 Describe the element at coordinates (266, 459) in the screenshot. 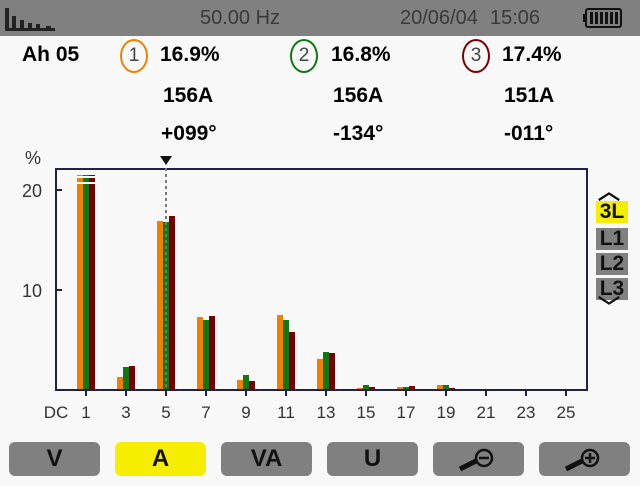

I see `power-va-button: VA` at that location.